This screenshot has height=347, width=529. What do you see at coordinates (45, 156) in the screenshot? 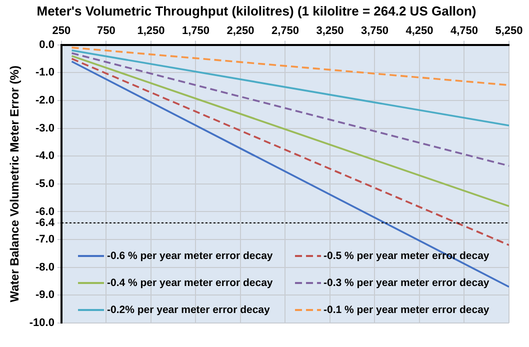
I see `y-tick-label: -4.0` at bounding box center [45, 156].